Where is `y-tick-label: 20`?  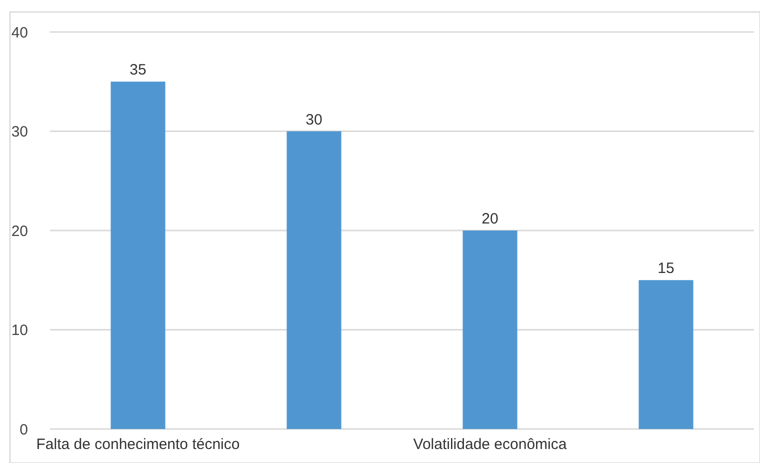 y-tick-label: 20 is located at coordinates (19, 231).